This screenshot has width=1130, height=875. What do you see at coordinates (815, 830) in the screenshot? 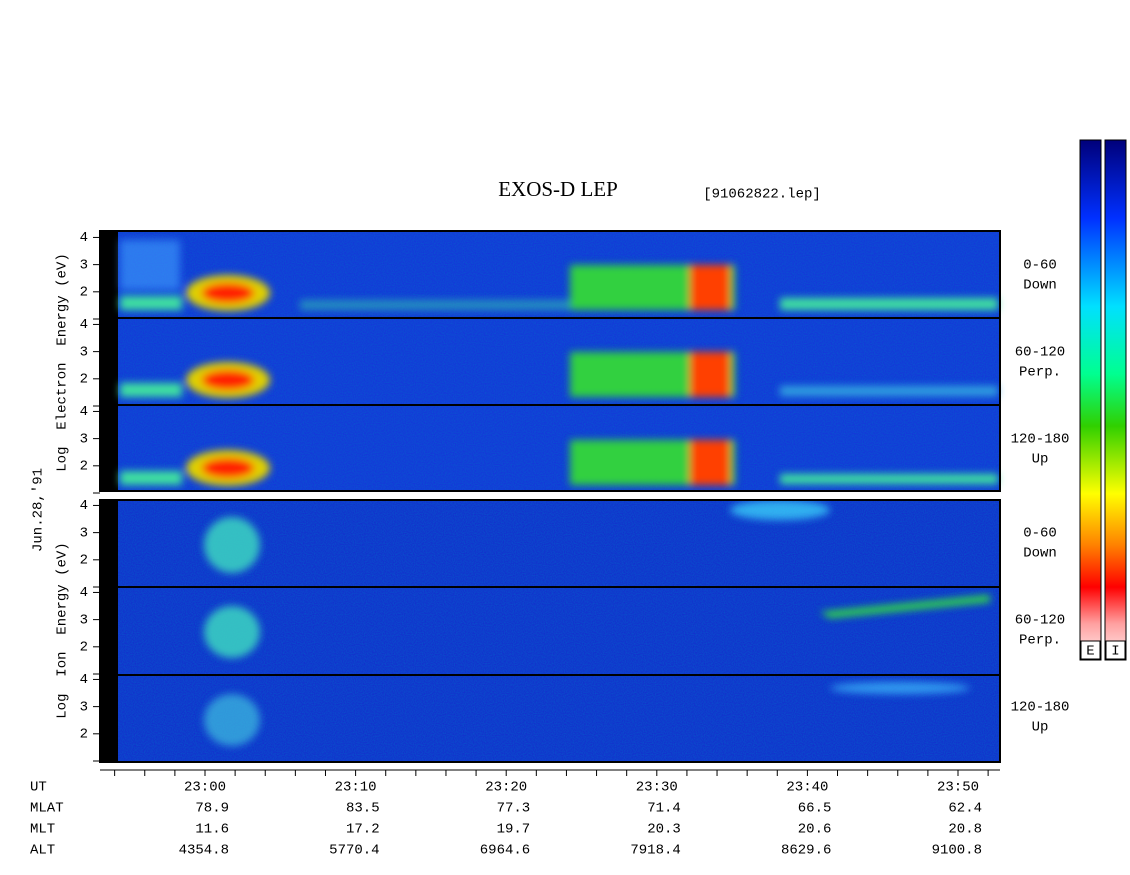
I see `orbit-value: 20.6` at bounding box center [815, 830].